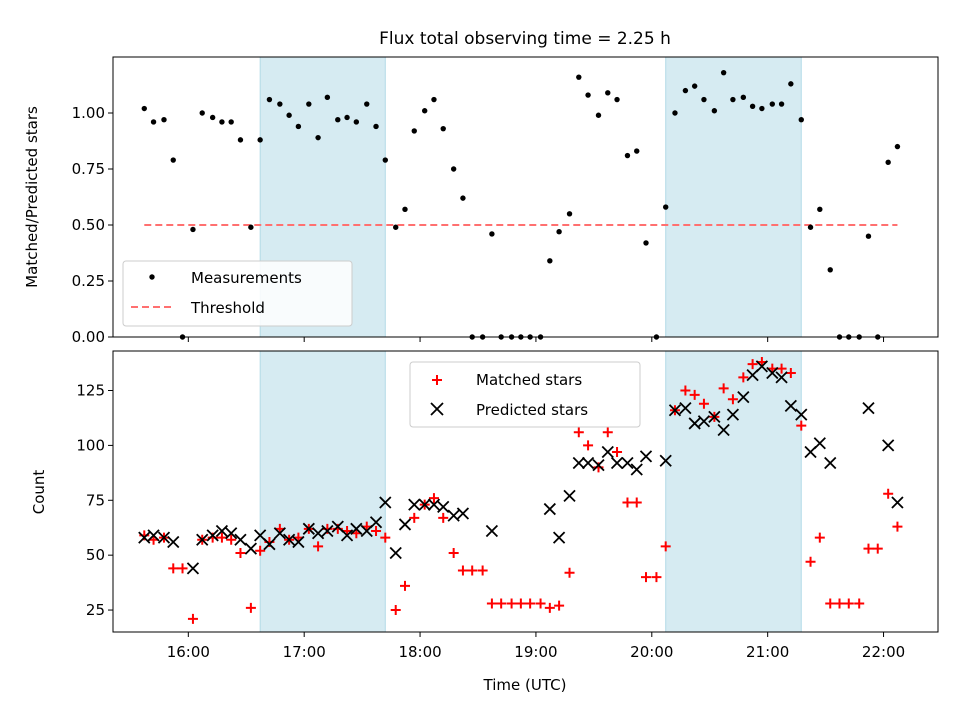 This screenshot has height=720, width=960. Describe the element at coordinates (88, 337) in the screenshot. I see `y-tick-label: 0.00` at that location.